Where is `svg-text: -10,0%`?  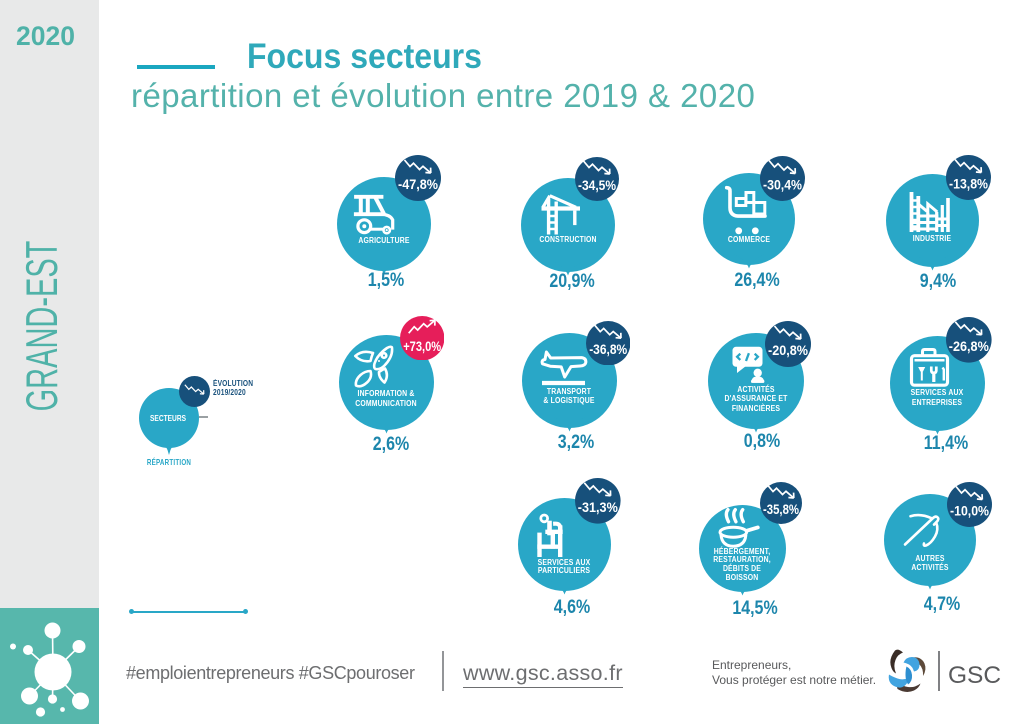
svg-text: -10,0% is located at coordinates (969, 510).